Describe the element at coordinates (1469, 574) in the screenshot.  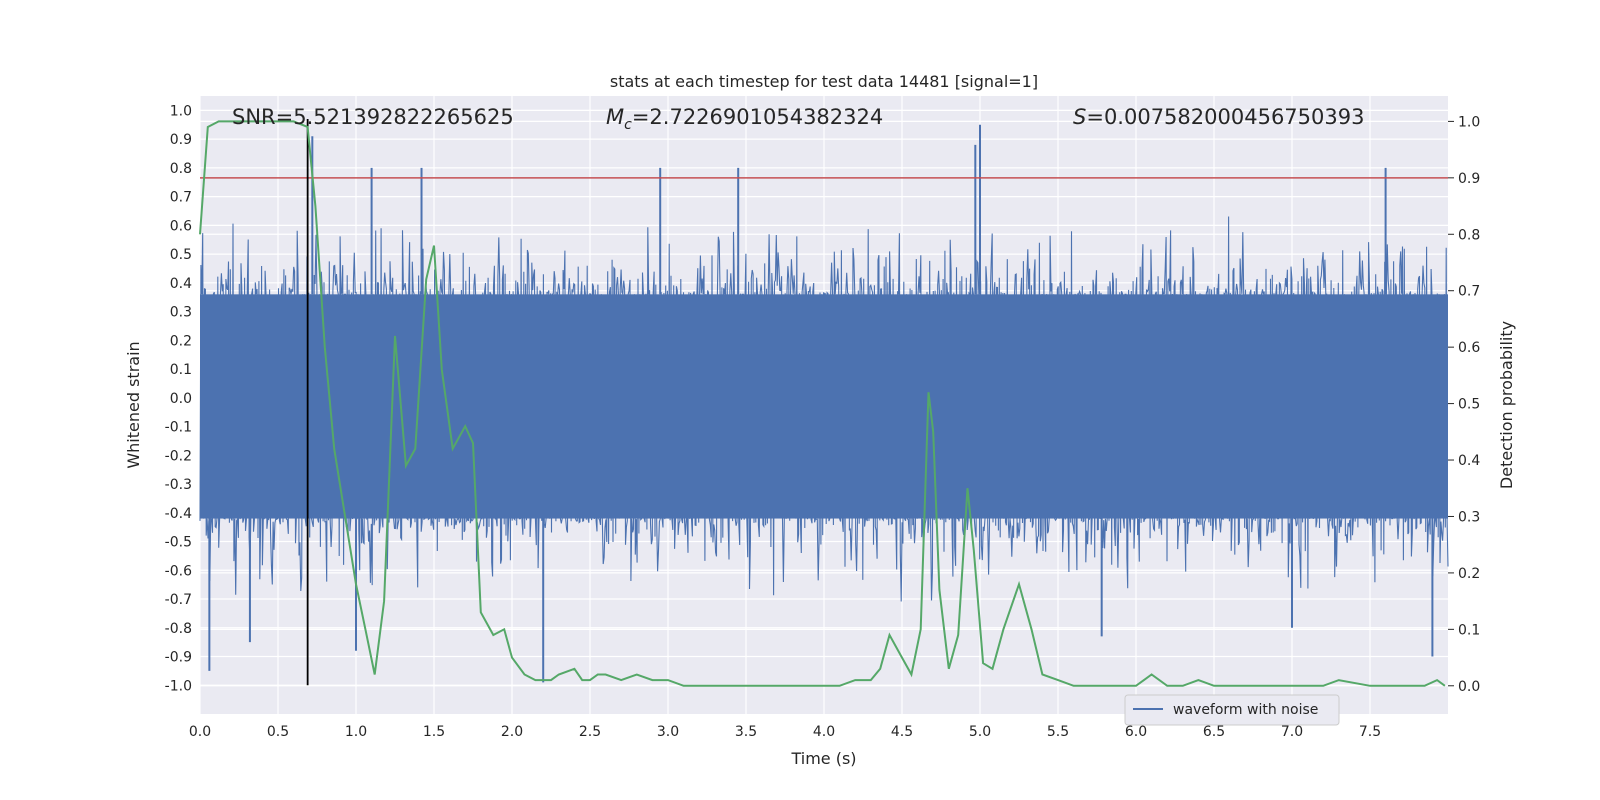
I see `right-y-tick-label: 0.2` at that location.